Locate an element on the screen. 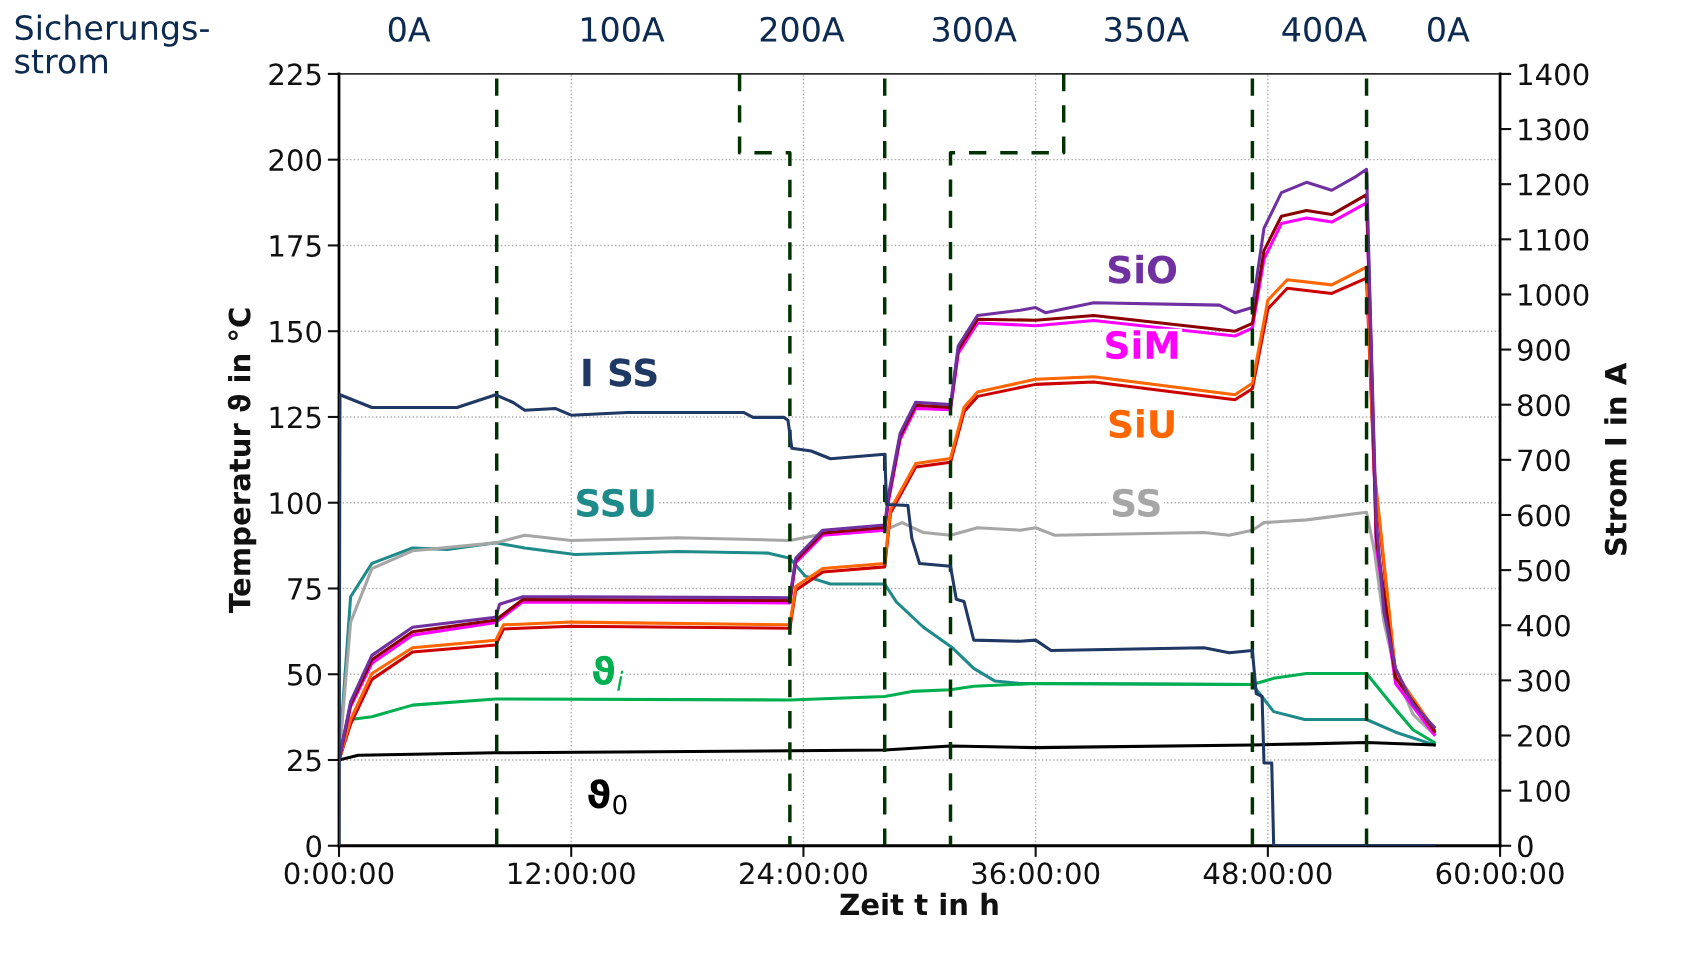 This screenshot has width=1695, height=960. x-tick-label: 24:00:00 is located at coordinates (803, 873).